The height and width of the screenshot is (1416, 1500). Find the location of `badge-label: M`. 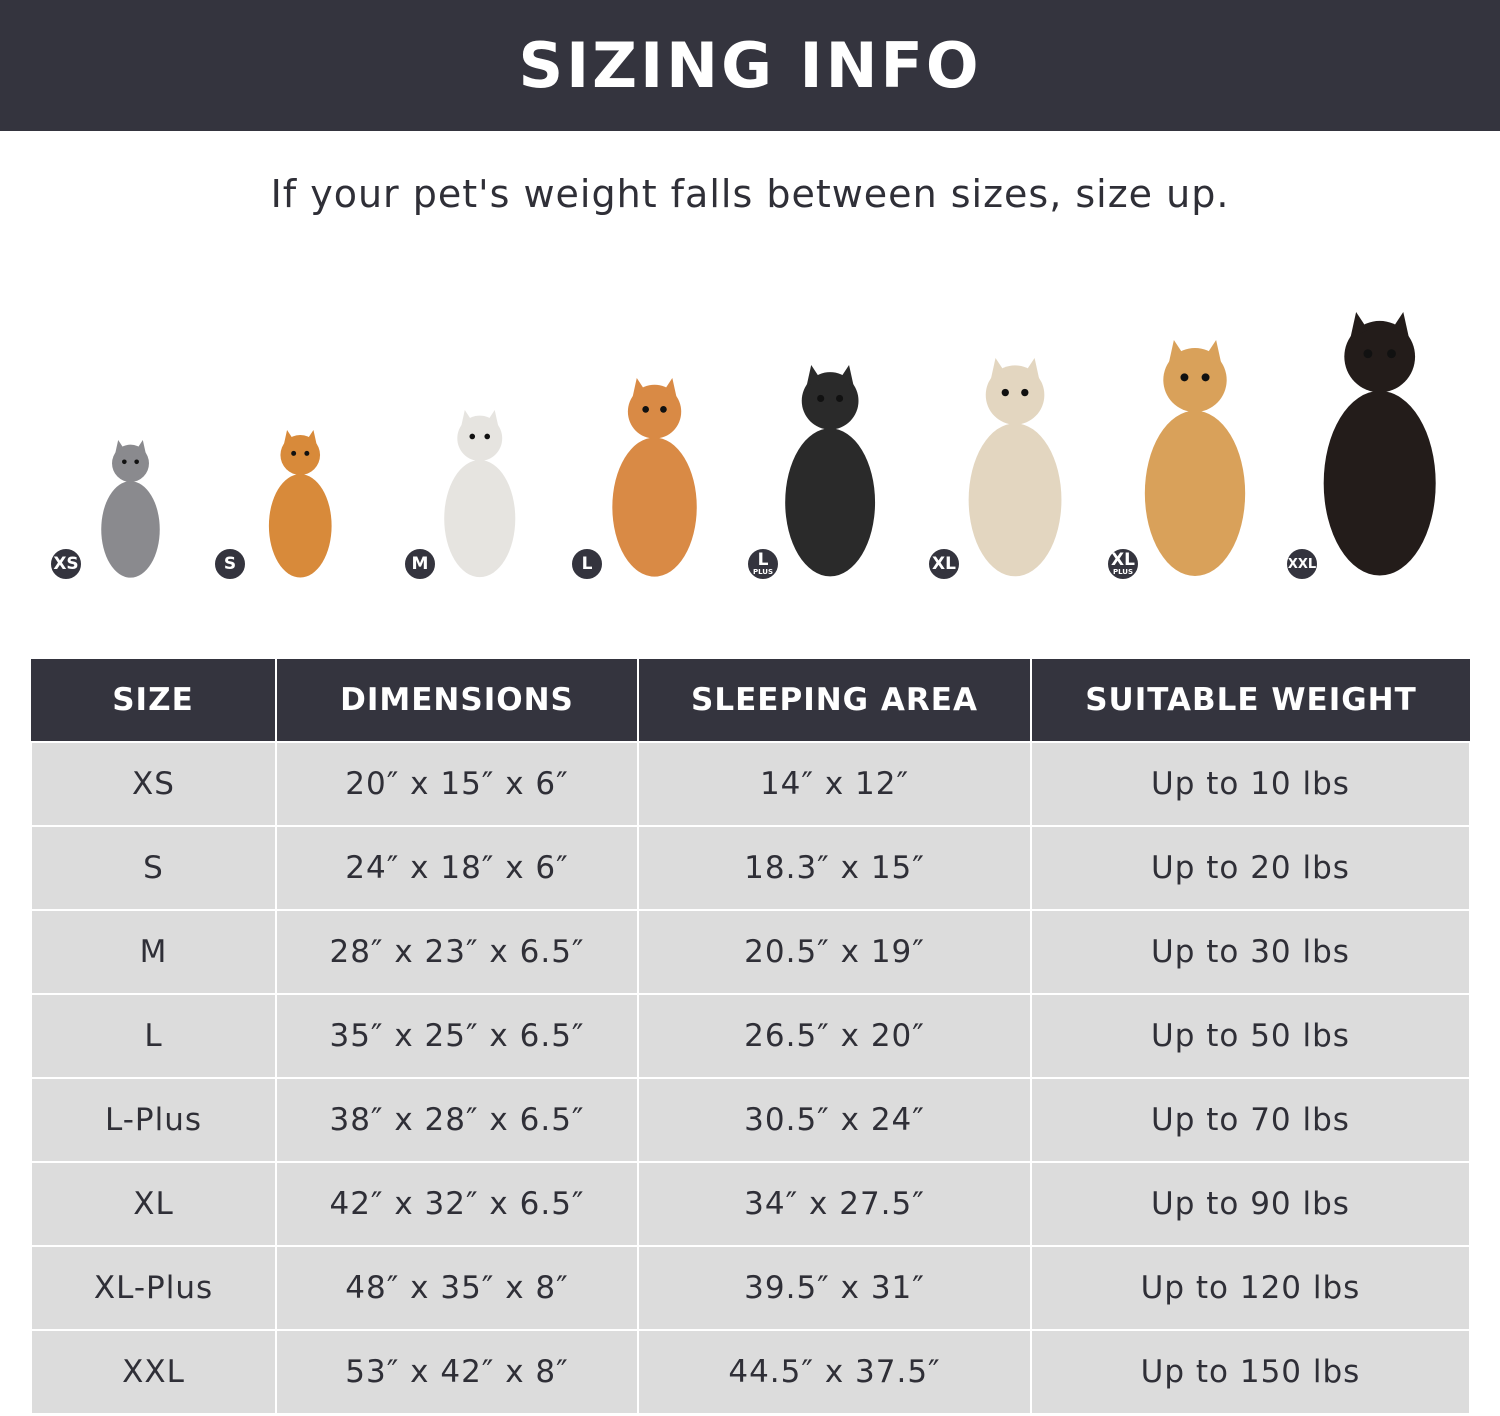

badge-label: M is located at coordinates (420, 563).